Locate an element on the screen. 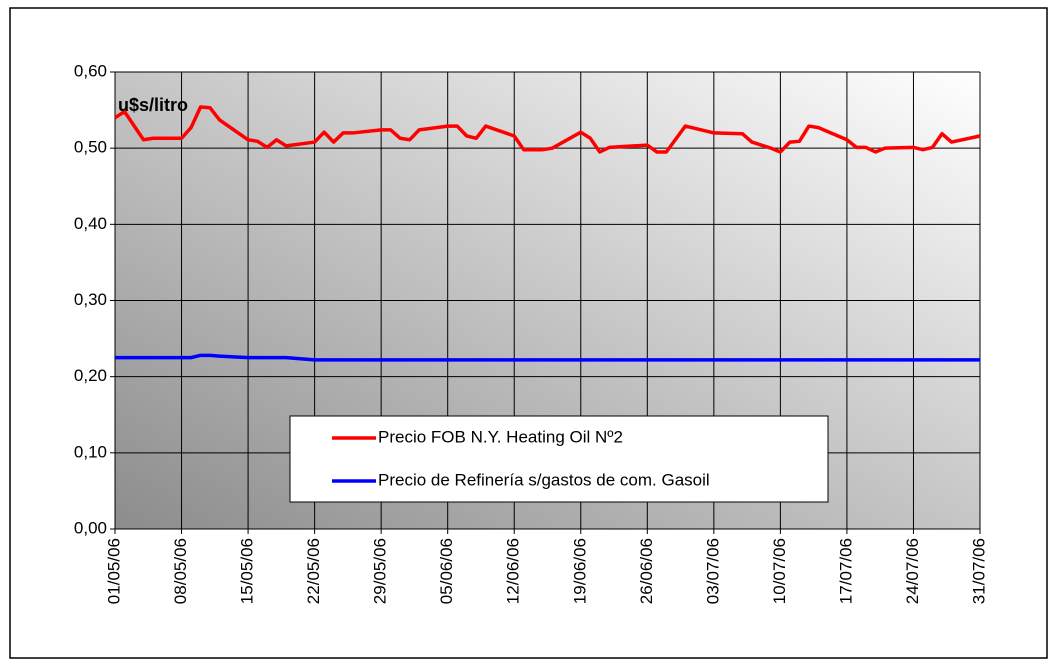  y-tick-label: 0,40 is located at coordinates (90, 223).